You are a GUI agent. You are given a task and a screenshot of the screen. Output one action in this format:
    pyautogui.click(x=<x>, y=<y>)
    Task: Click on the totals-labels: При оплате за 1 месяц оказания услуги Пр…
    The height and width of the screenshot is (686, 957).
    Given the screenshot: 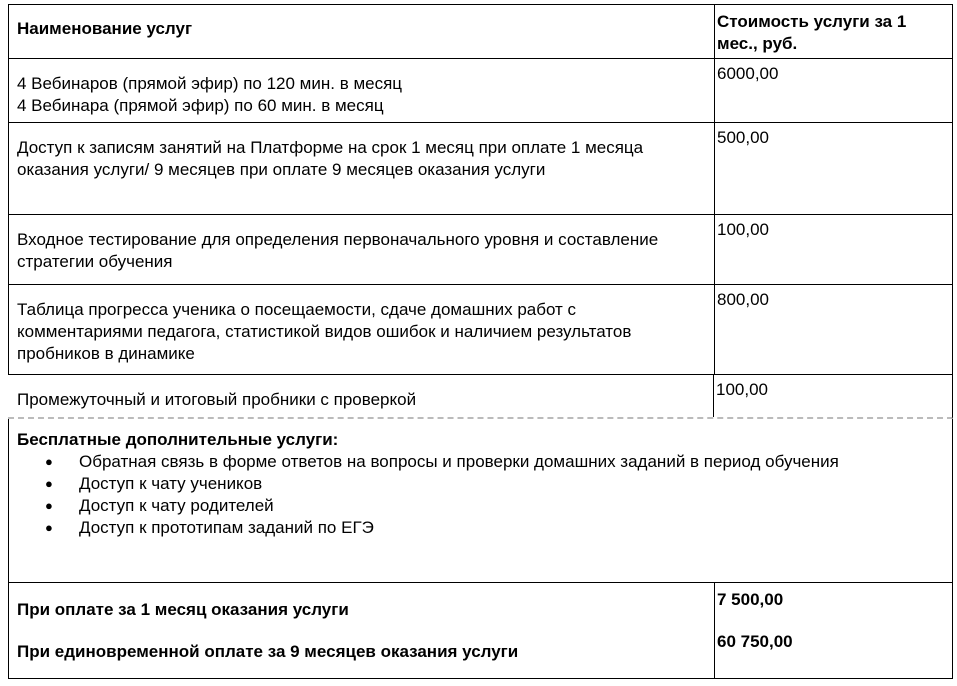 What is the action you would take?
    pyautogui.click(x=361, y=630)
    